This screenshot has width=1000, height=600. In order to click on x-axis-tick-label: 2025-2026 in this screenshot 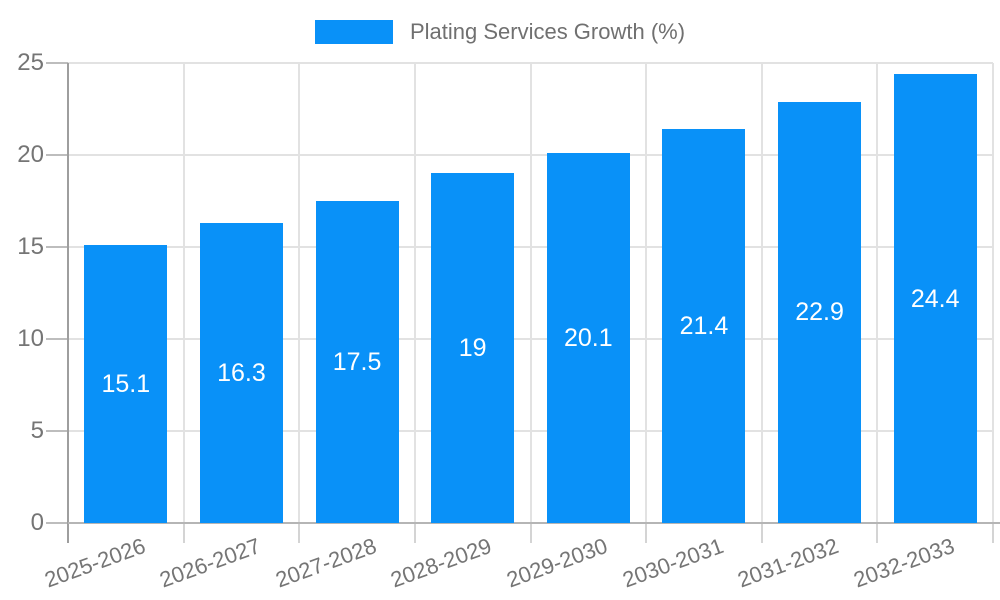, I will do `click(94, 563)`.